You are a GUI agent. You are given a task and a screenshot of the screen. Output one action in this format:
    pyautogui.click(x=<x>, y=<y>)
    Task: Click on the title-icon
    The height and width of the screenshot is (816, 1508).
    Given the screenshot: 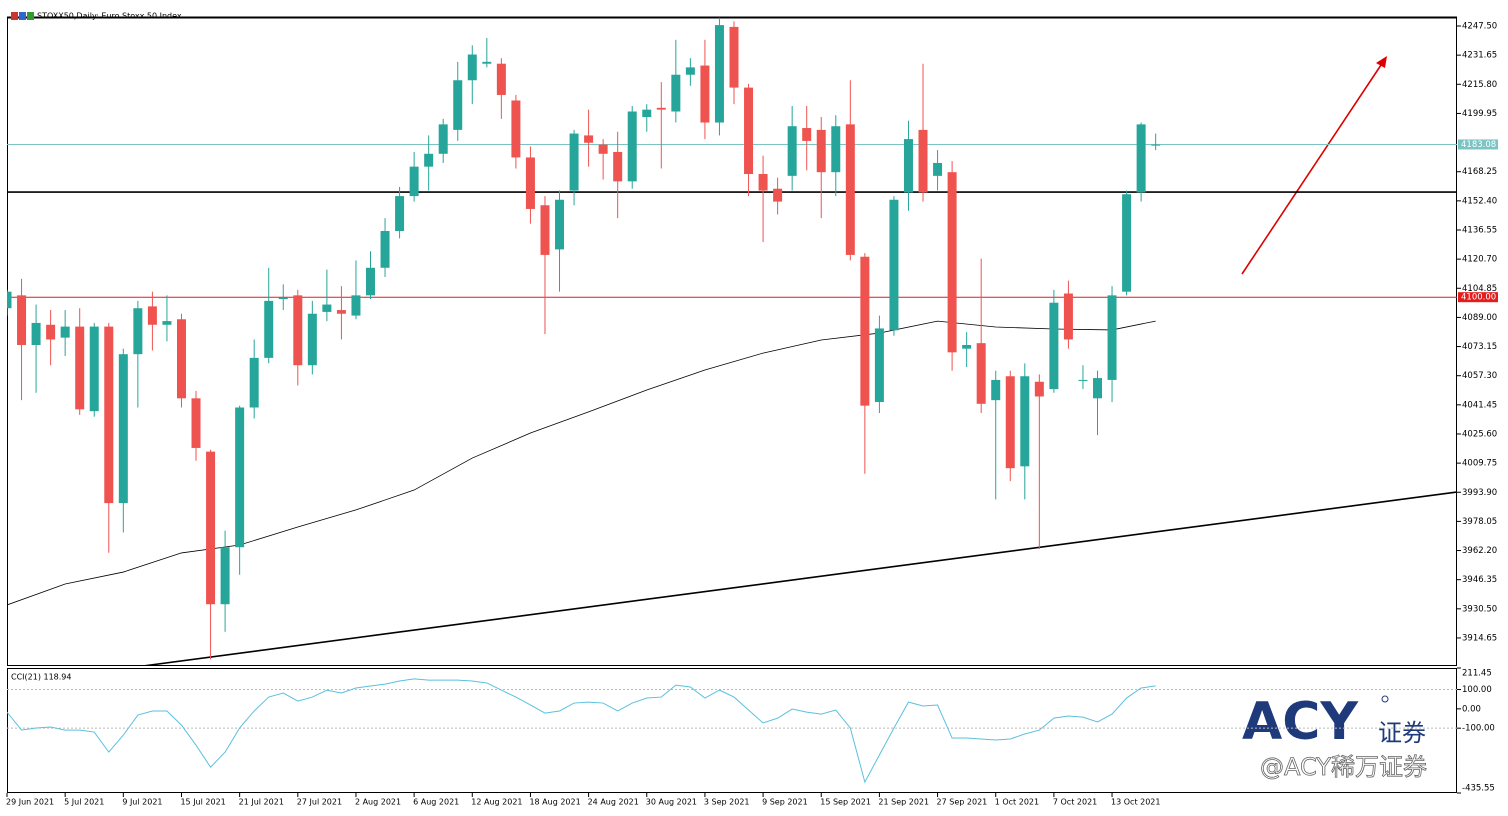 What is the action you would take?
    pyautogui.click(x=22, y=16)
    